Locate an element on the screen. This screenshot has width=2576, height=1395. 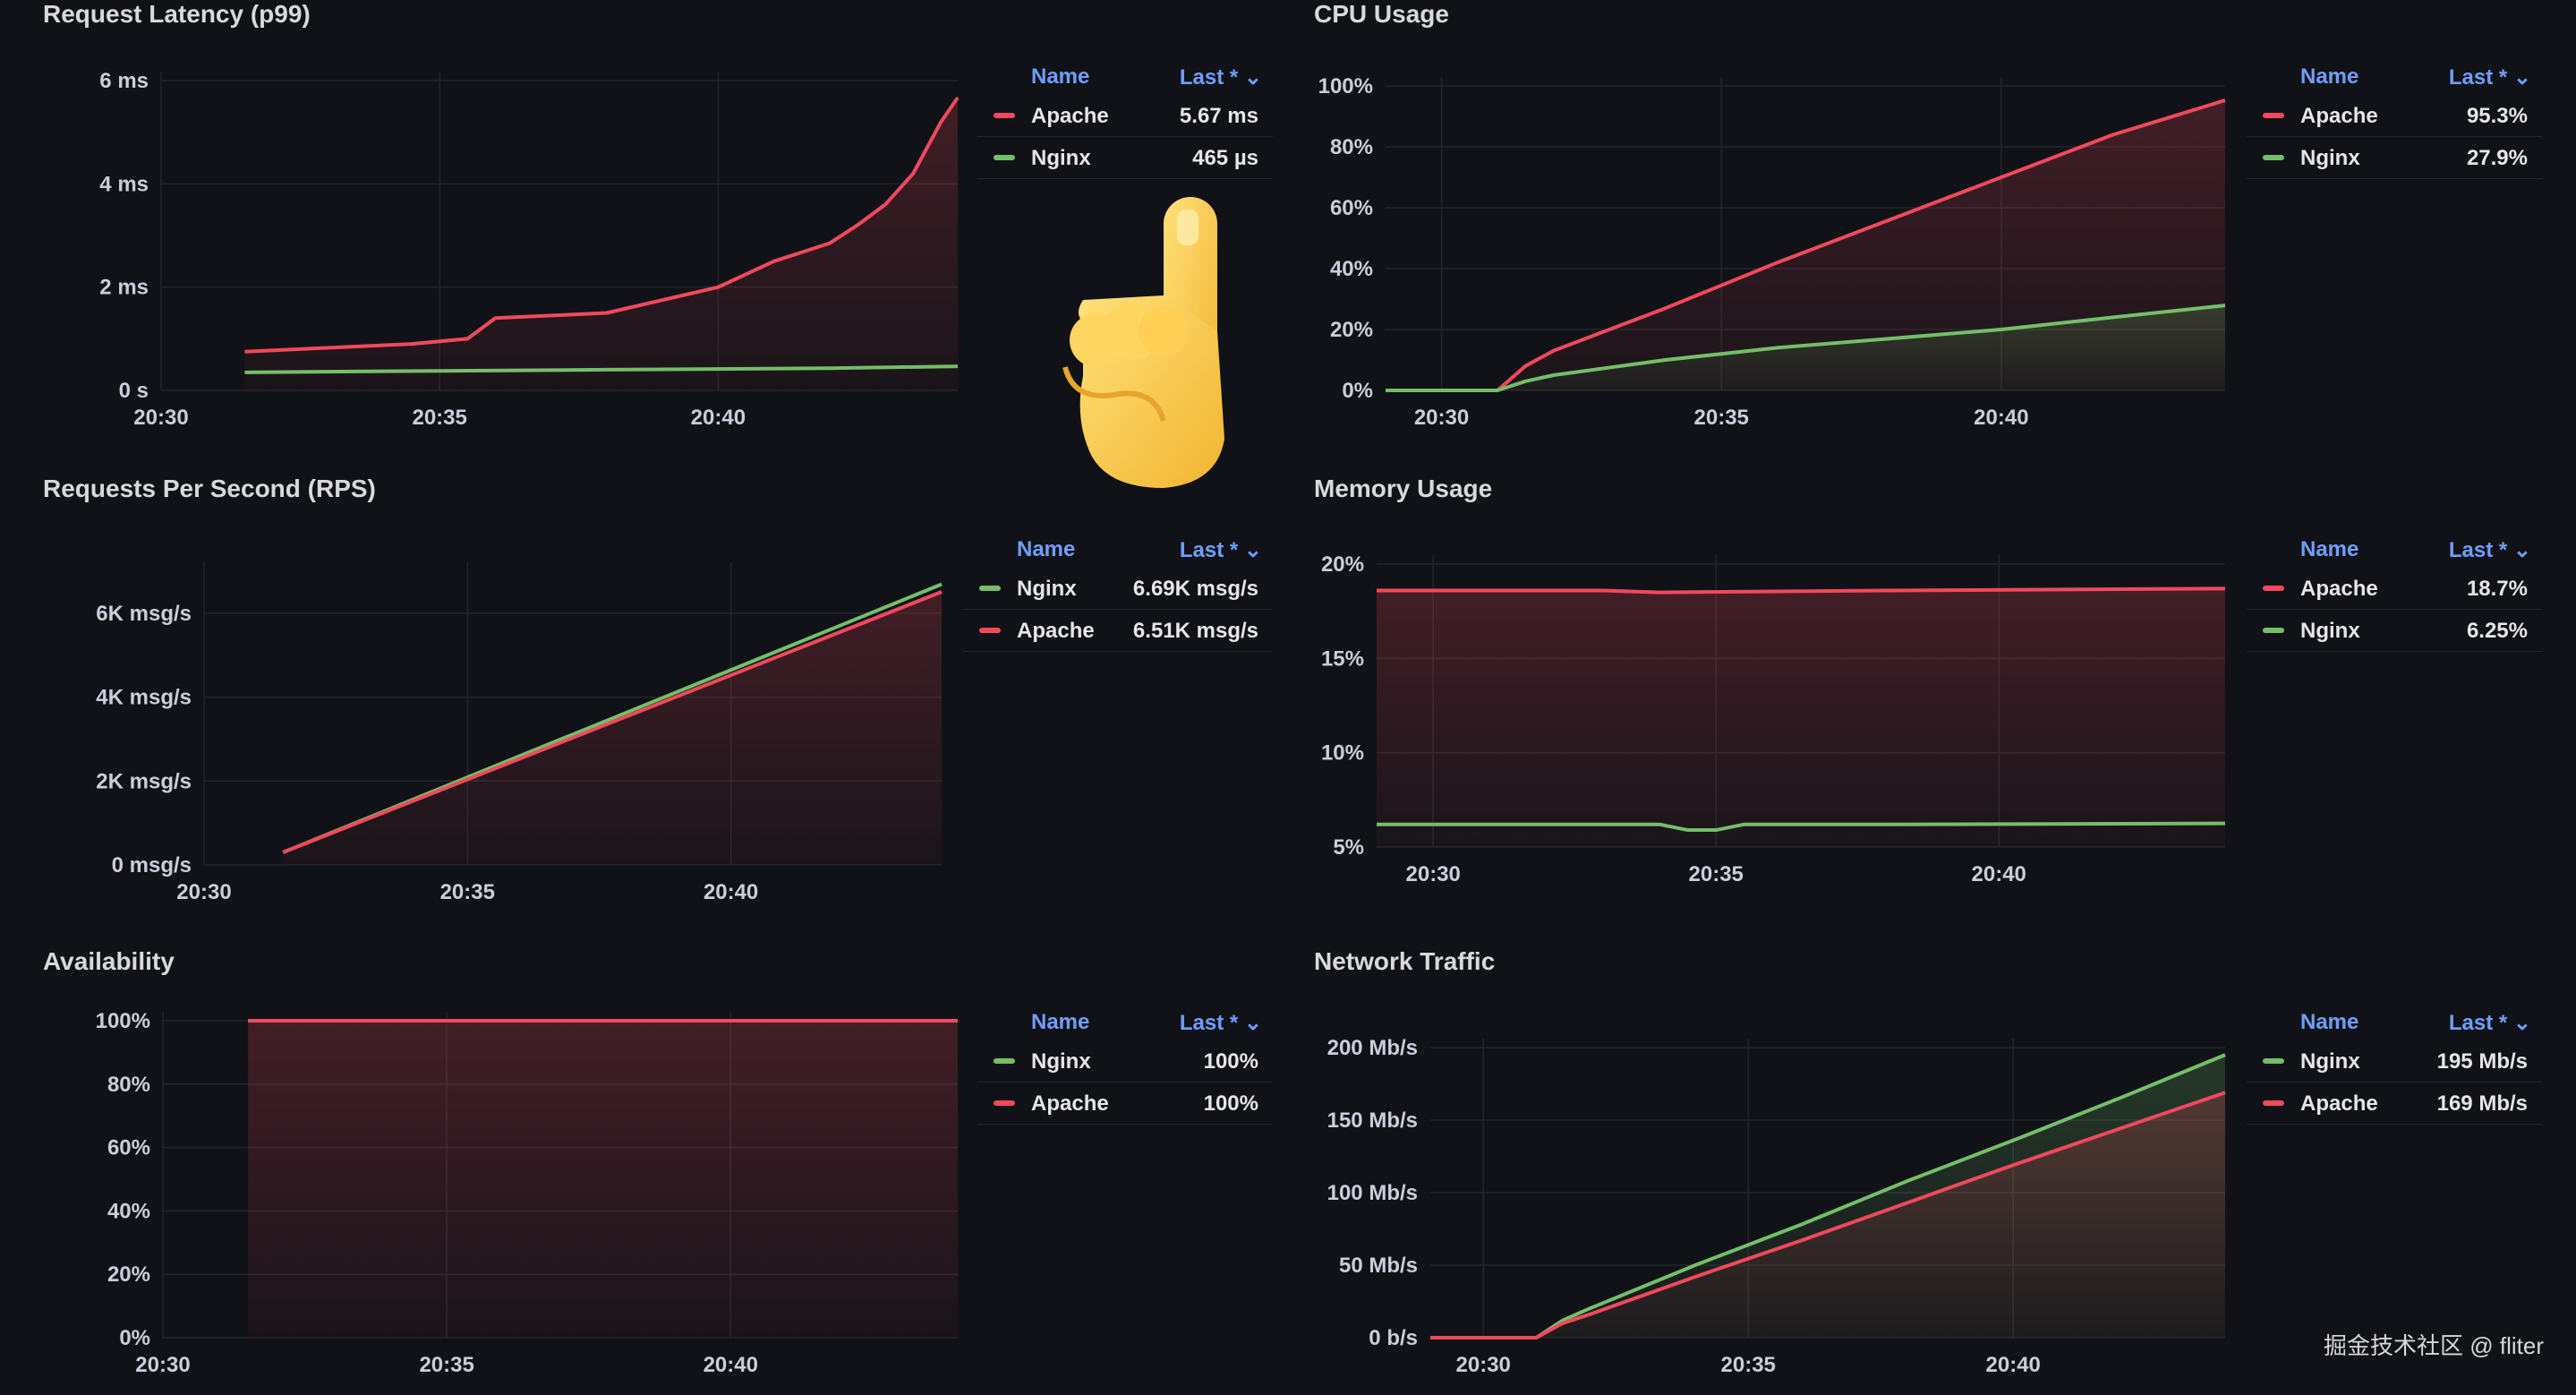
legend-availability: Name Last * ⌄ Nginx 100% Apache 100% is located at coordinates (1125, 1065).